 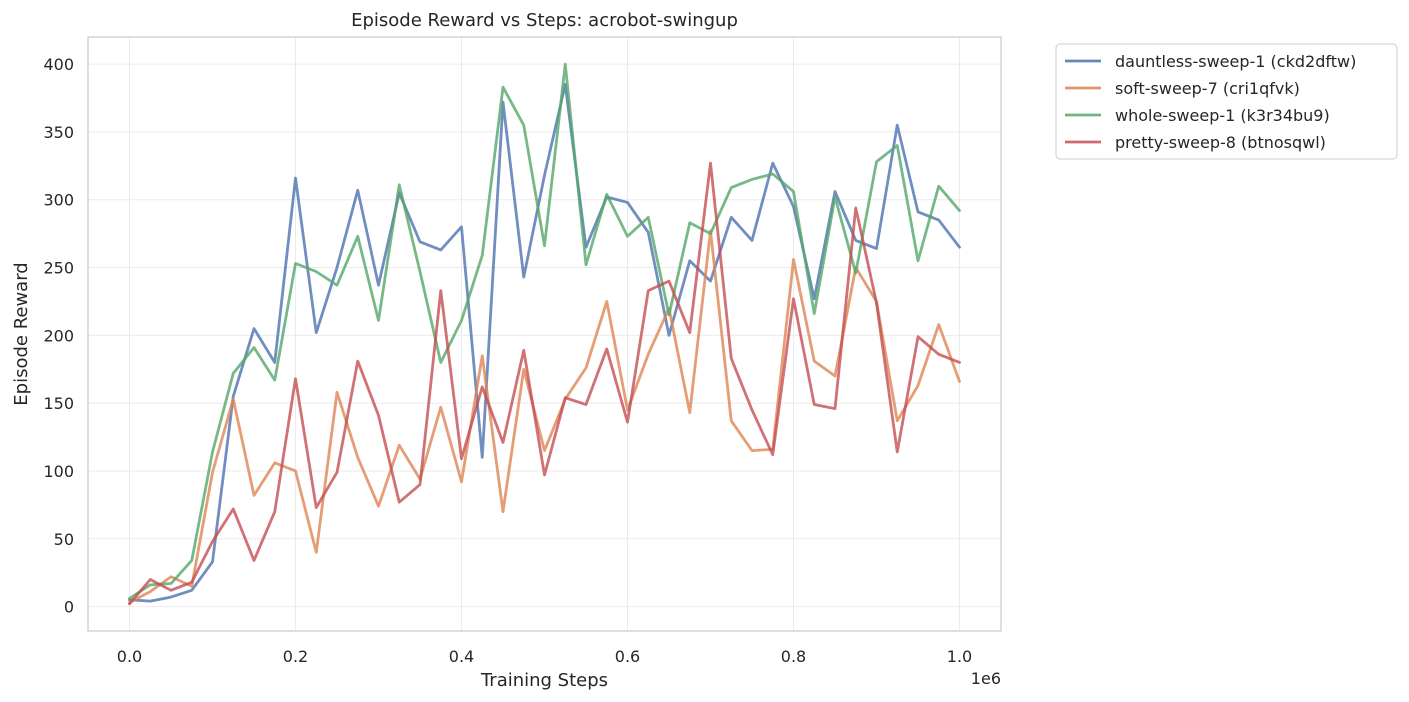 I want to click on legend-label: whole-sweep-1 (k3r34bu9), so click(x=1222, y=115).